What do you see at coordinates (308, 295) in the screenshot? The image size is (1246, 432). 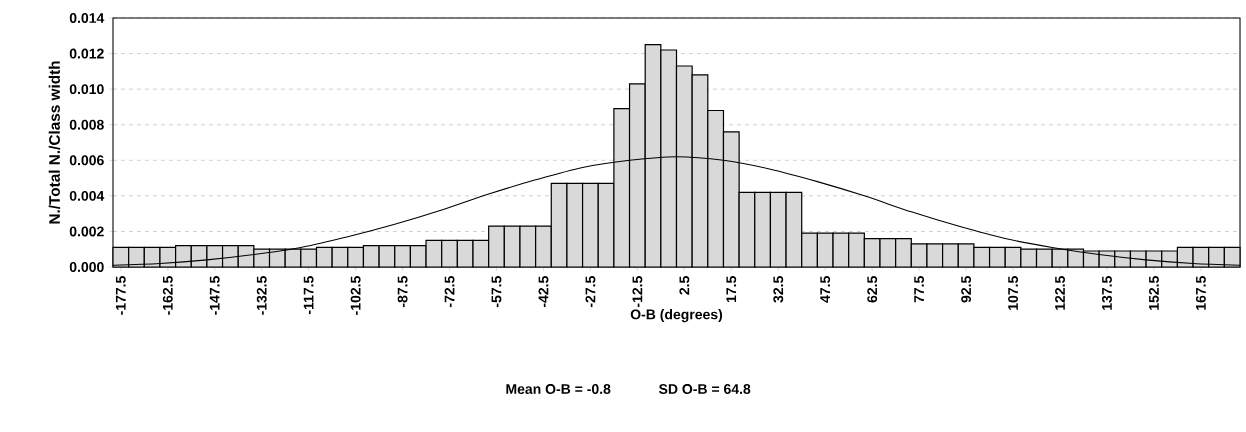 I see `x-tick-label: -117.5` at bounding box center [308, 295].